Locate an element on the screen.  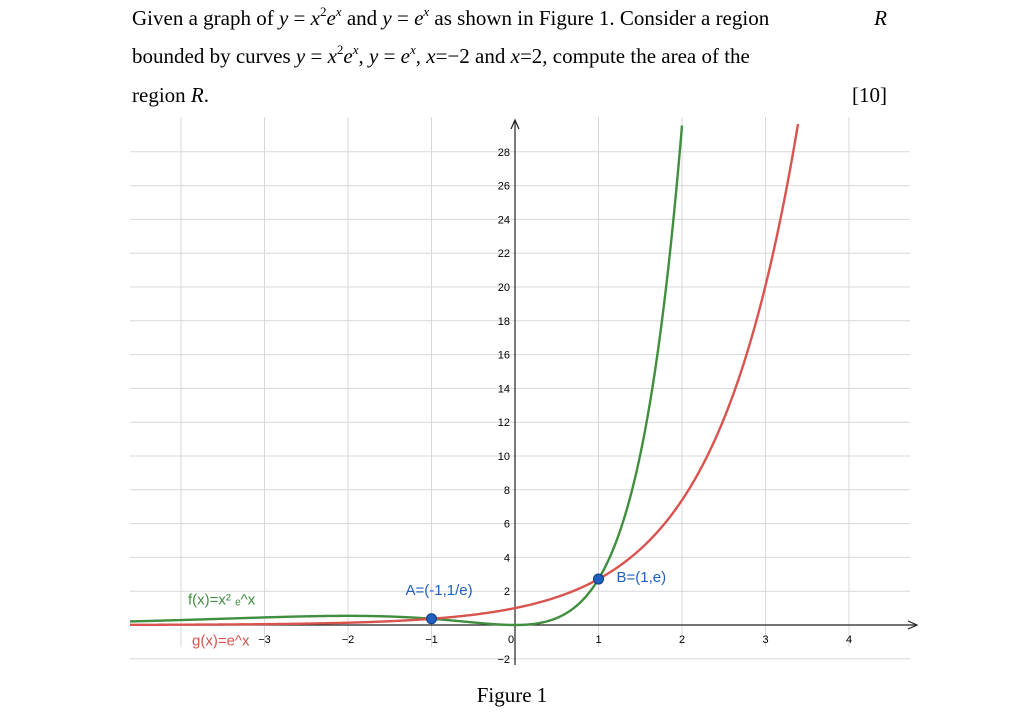
x-tick-label: 4 is located at coordinates (849, 640).